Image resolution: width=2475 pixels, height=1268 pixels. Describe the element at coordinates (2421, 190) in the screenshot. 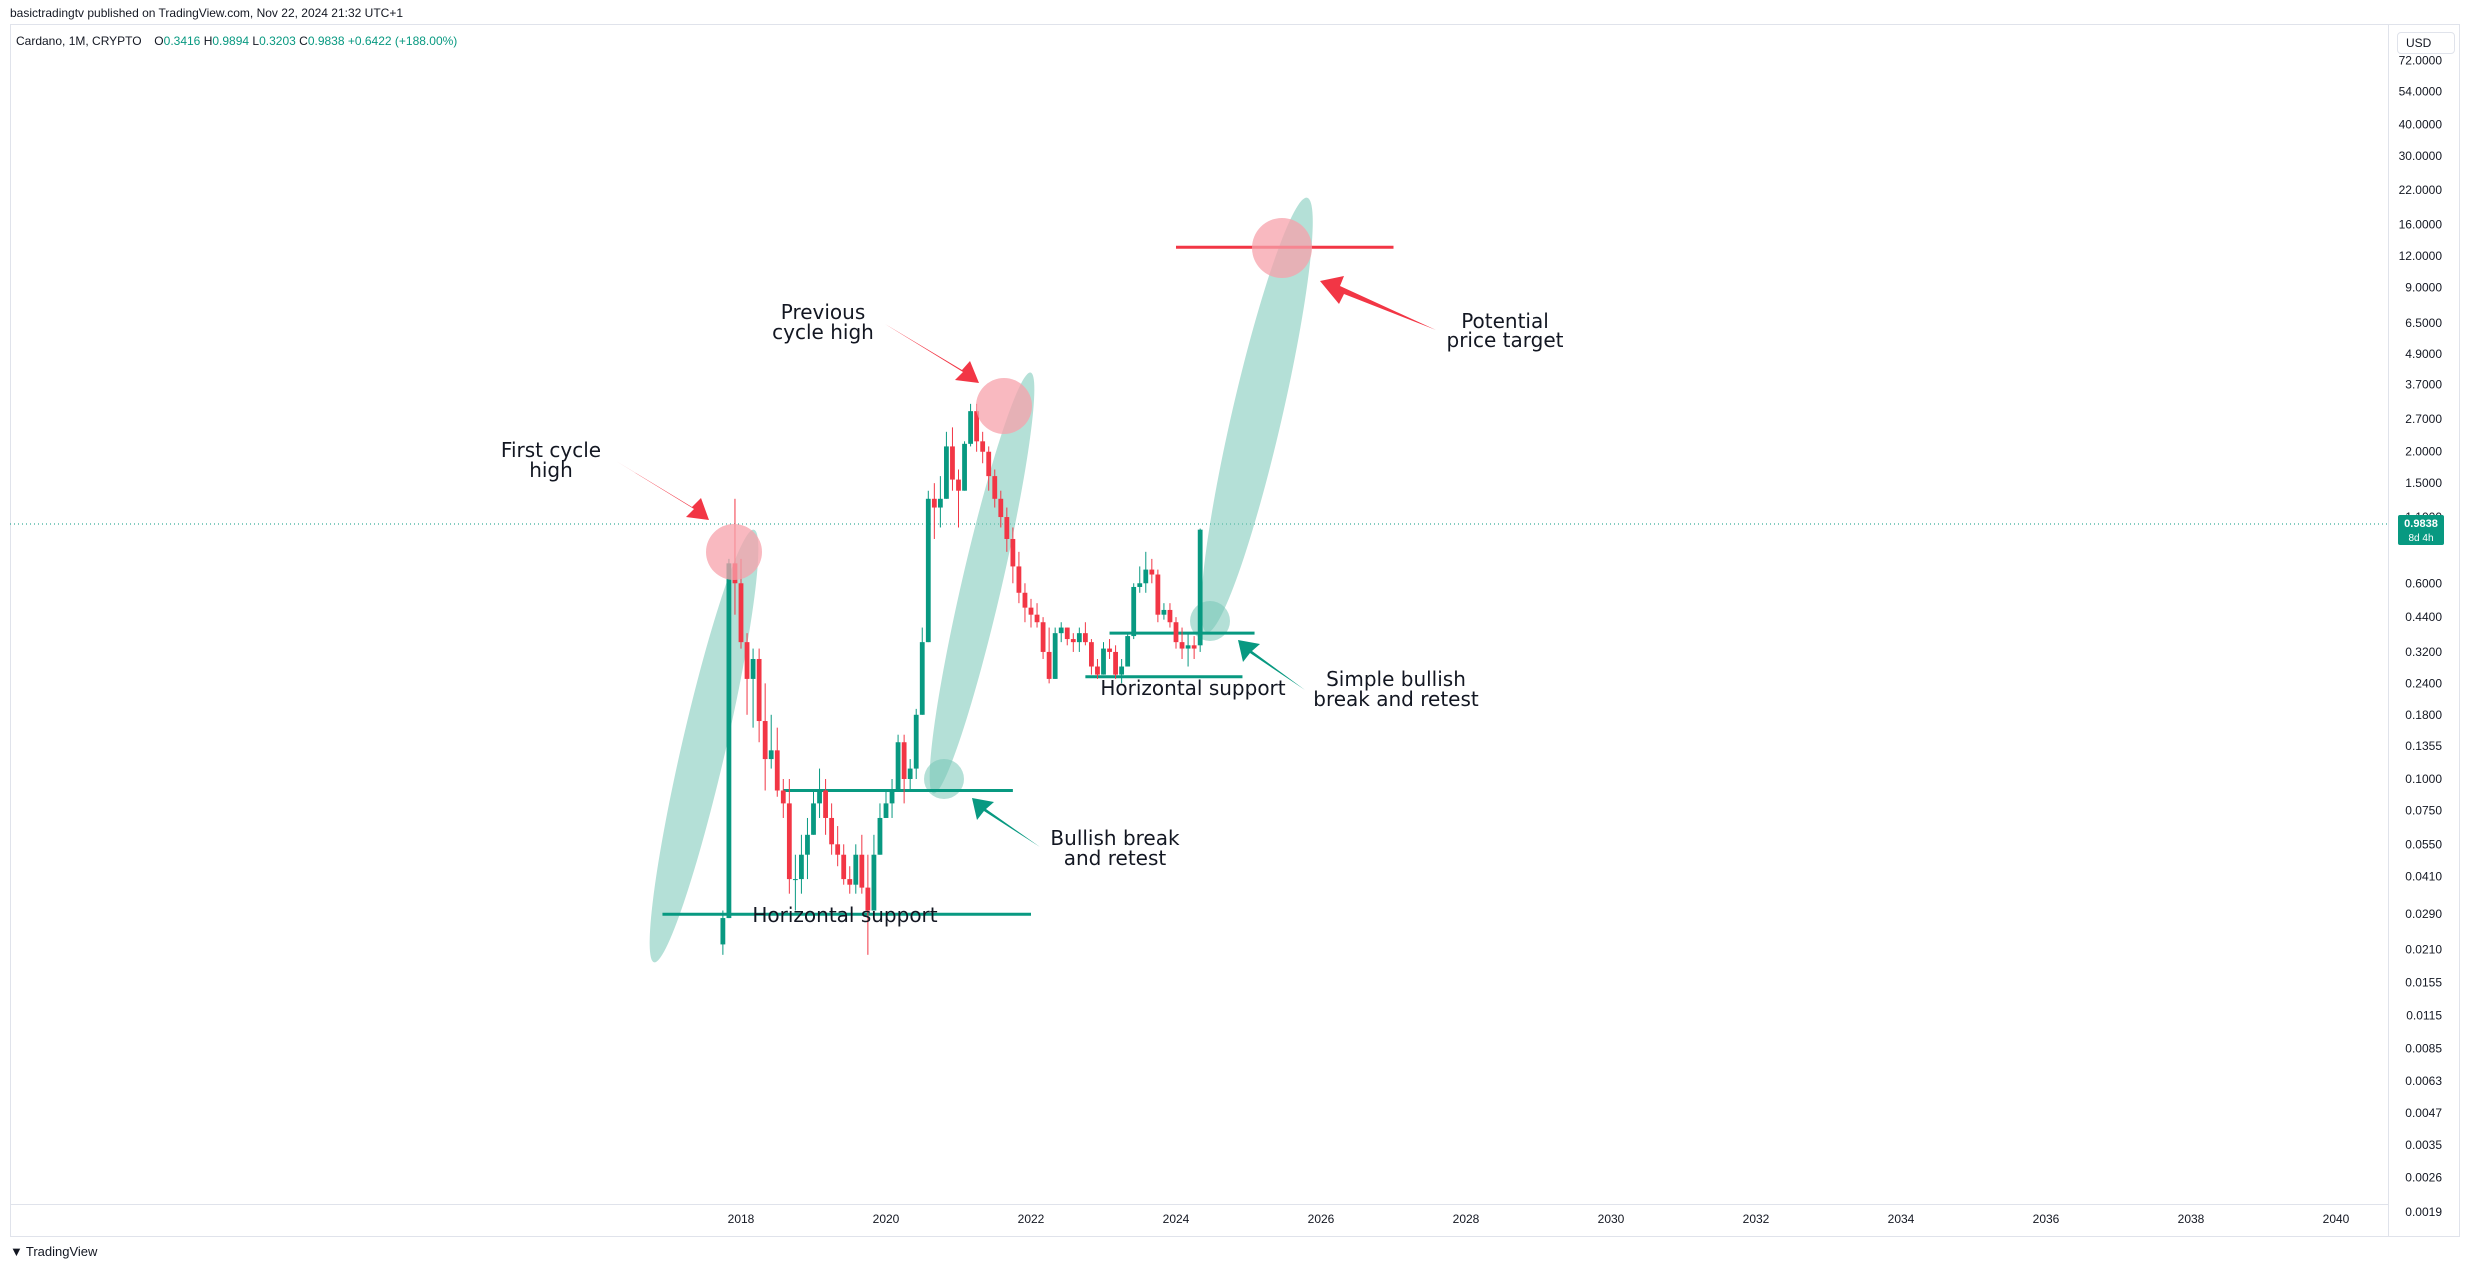

I see `price-tick-label: 22.0000` at that location.